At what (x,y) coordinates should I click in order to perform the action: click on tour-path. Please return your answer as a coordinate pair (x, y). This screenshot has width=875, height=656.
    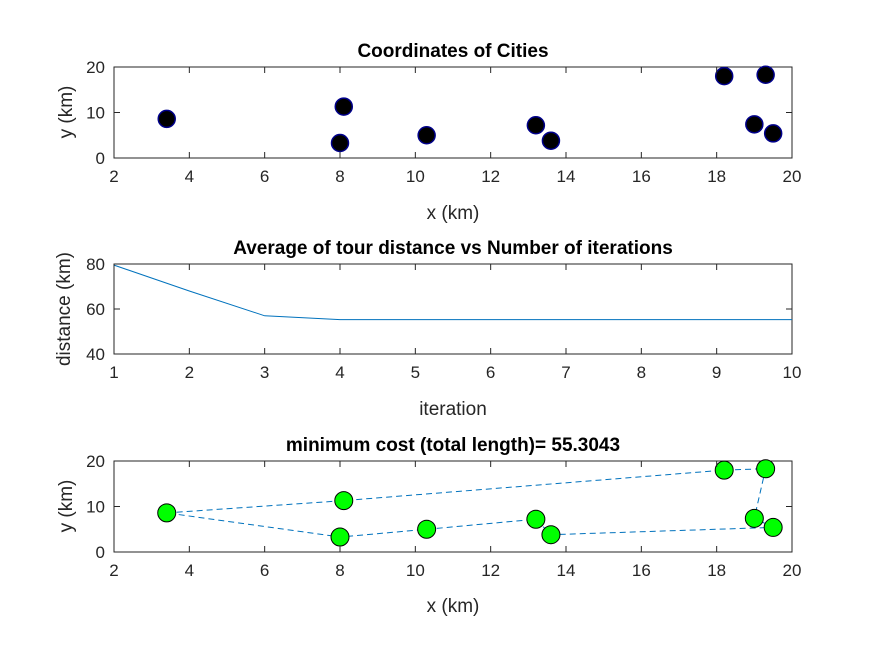
    Looking at the image, I should click on (470, 503).